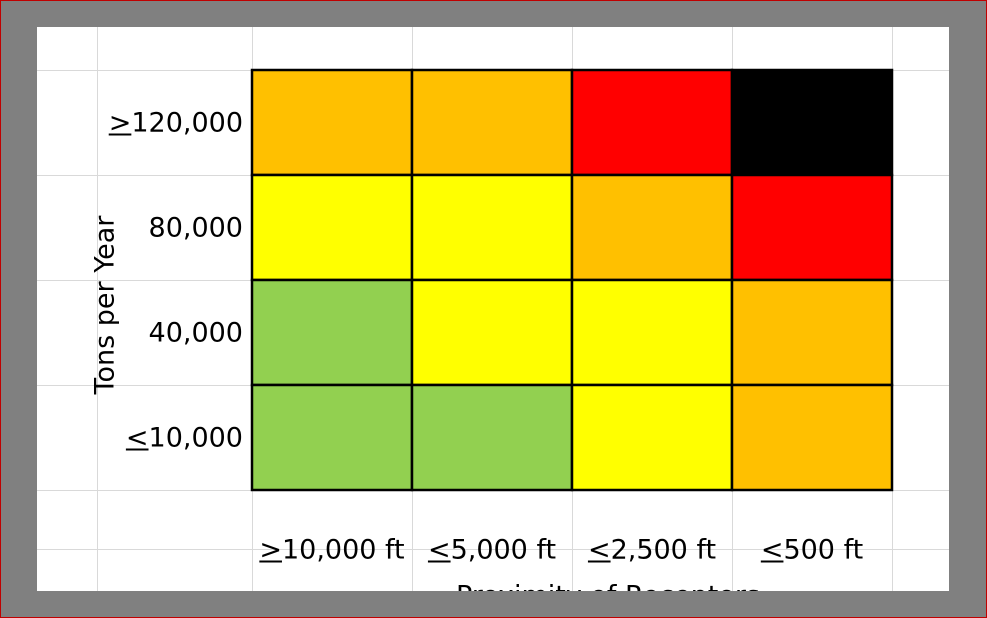  Describe the element at coordinates (332, 227) in the screenshot. I see `heatmap-cell-r1-c0` at that location.